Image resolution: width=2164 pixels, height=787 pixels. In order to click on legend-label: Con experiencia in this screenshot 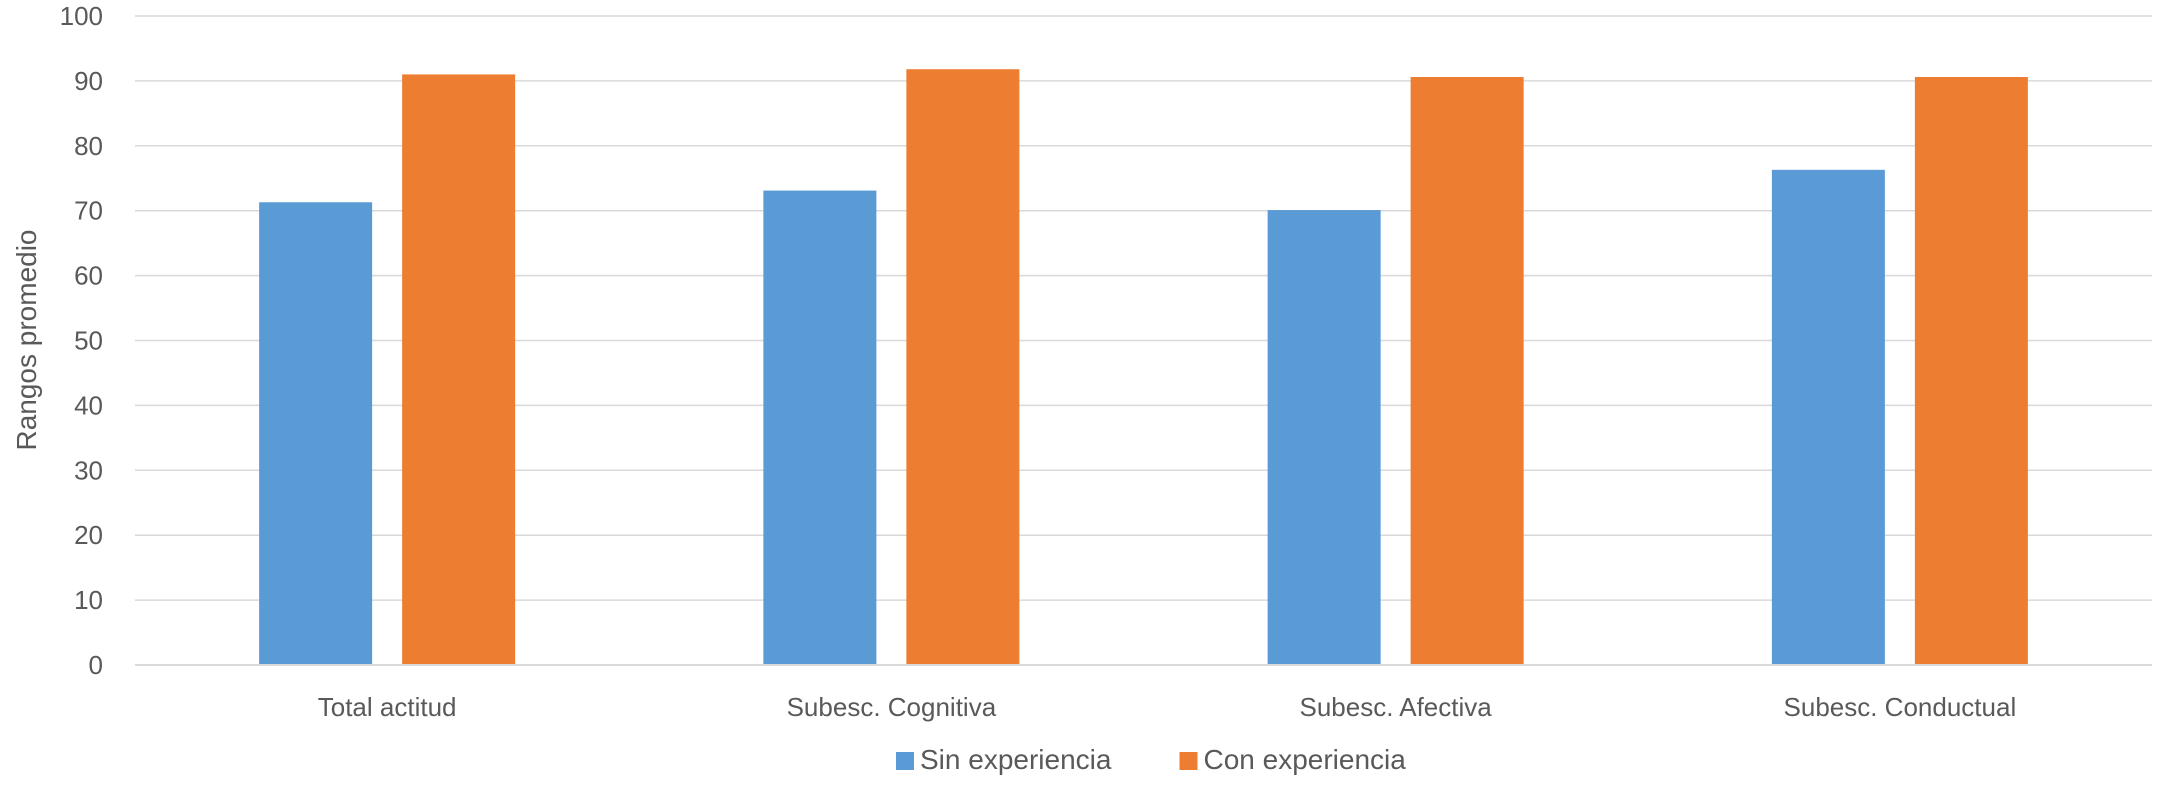, I will do `click(1305, 759)`.